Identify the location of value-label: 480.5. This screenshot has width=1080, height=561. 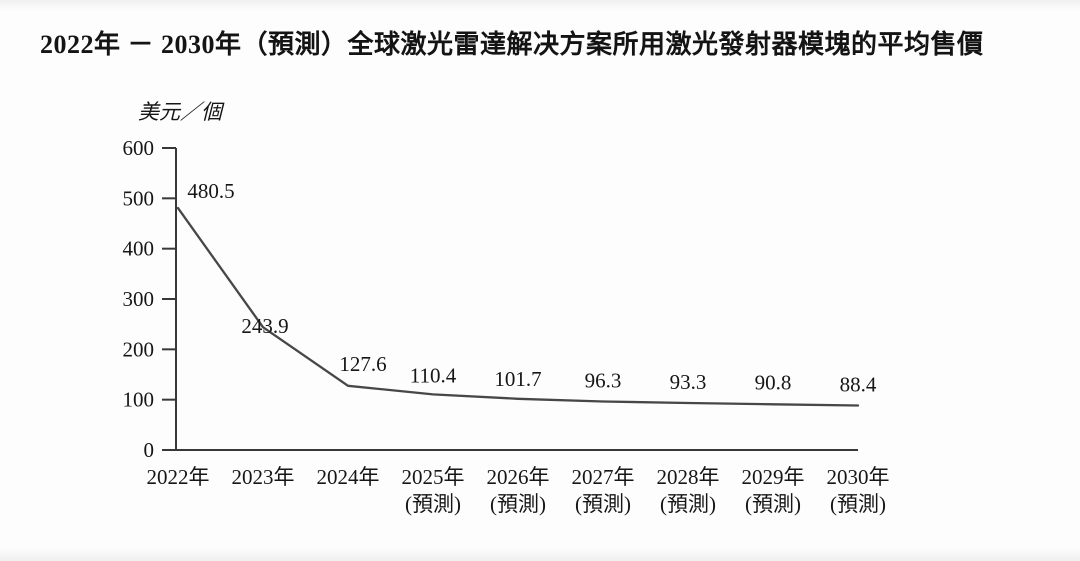
(210, 191).